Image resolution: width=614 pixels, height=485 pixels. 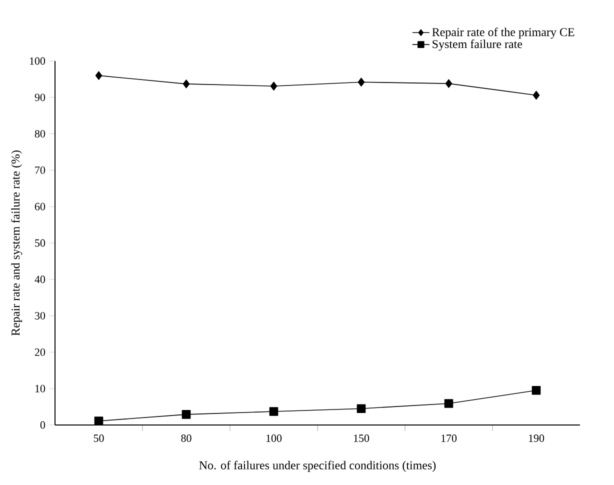 What do you see at coordinates (40, 243) in the screenshot?
I see `y-tick-label: 50` at bounding box center [40, 243].